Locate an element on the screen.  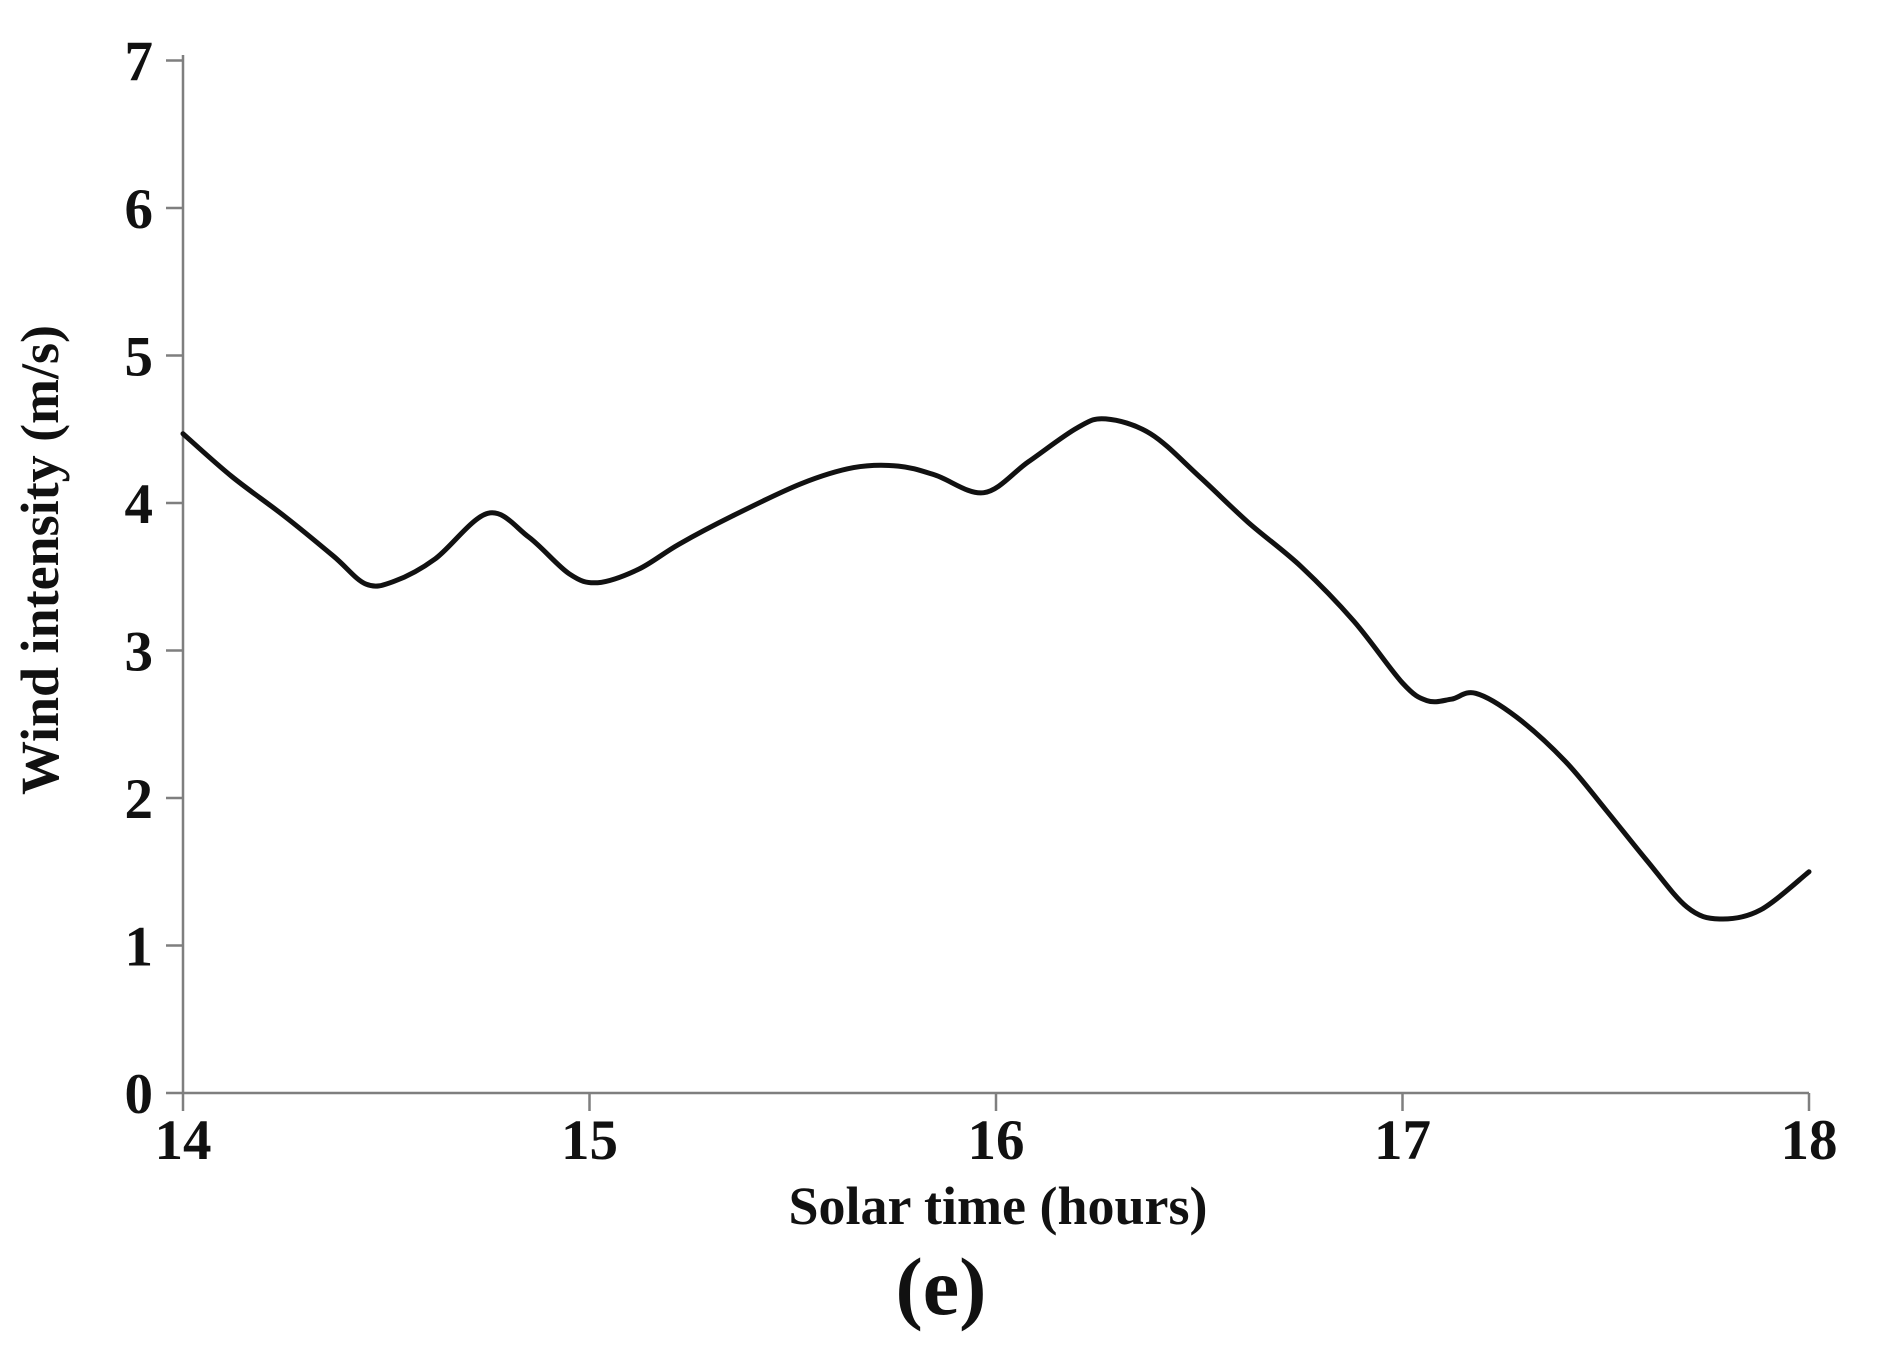
x-tick-label: 15 is located at coordinates (589, 1140).